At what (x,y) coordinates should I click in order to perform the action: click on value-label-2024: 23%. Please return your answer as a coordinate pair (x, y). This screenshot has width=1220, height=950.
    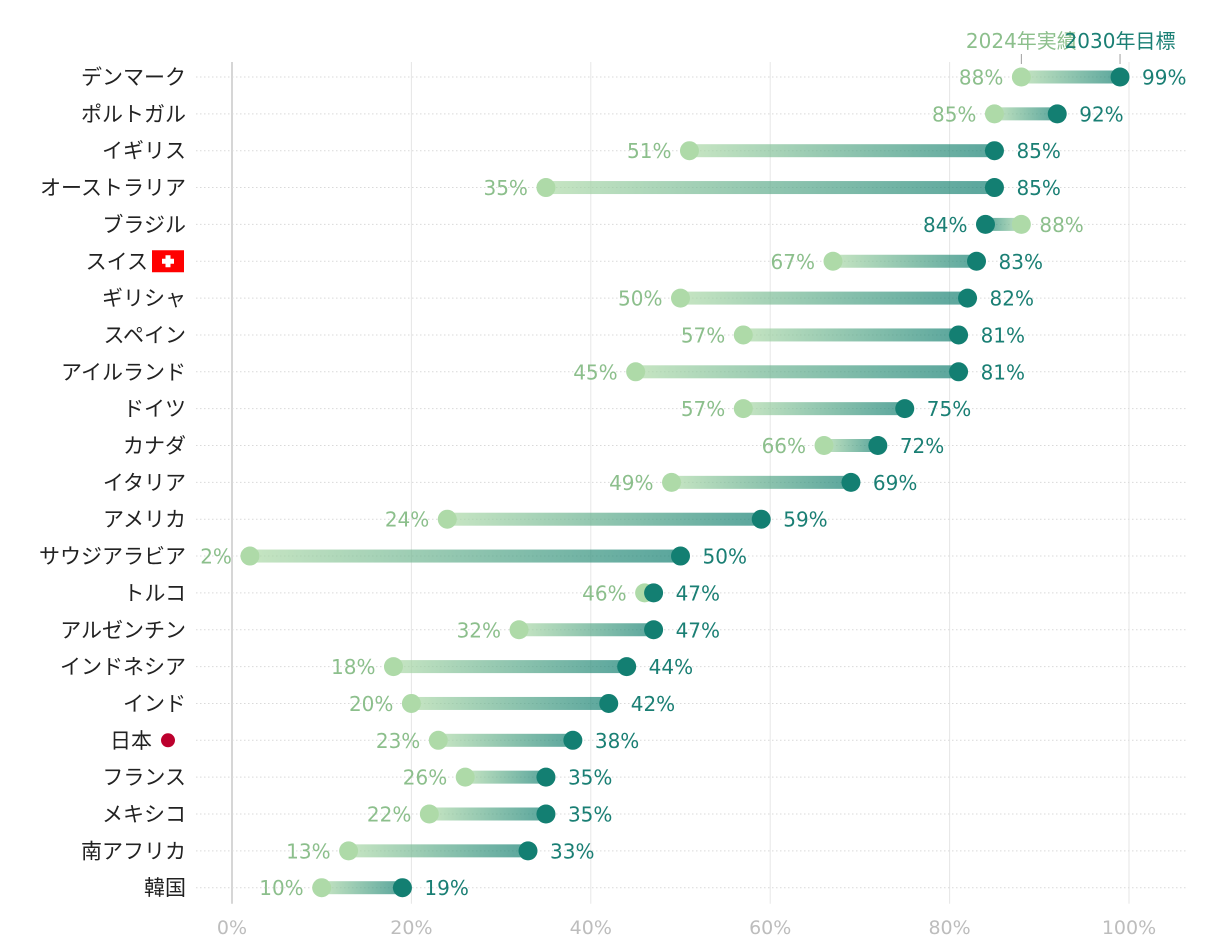
    Looking at the image, I should click on (398, 741).